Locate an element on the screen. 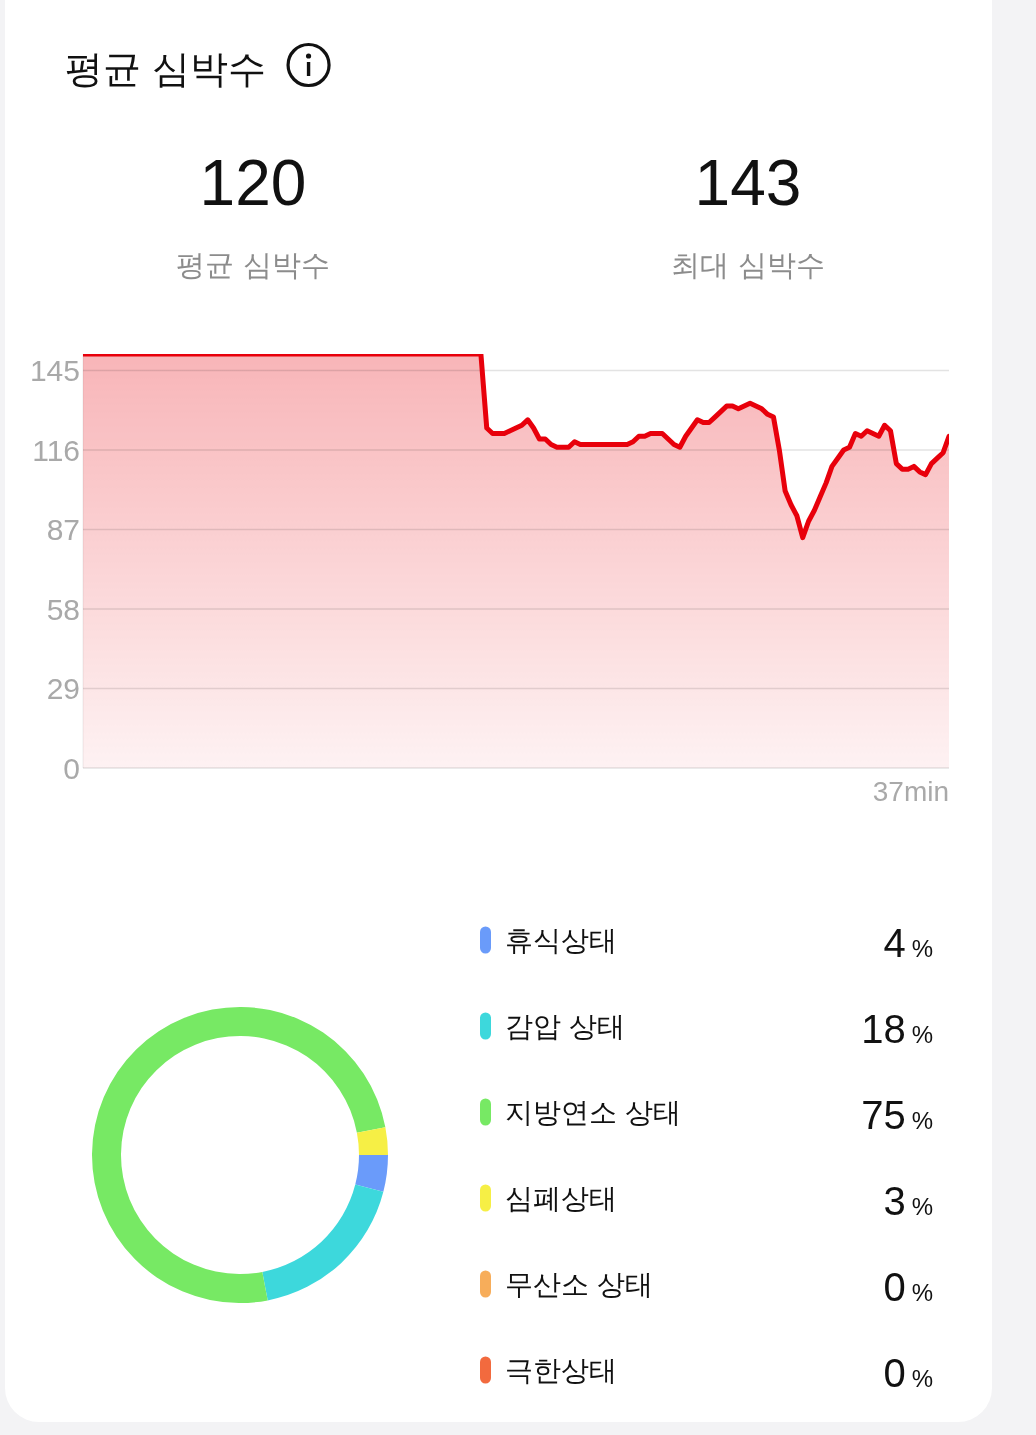 Image resolution: width=1036 pixels, height=1435 pixels. data-label: 18% is located at coordinates (897, 1029).